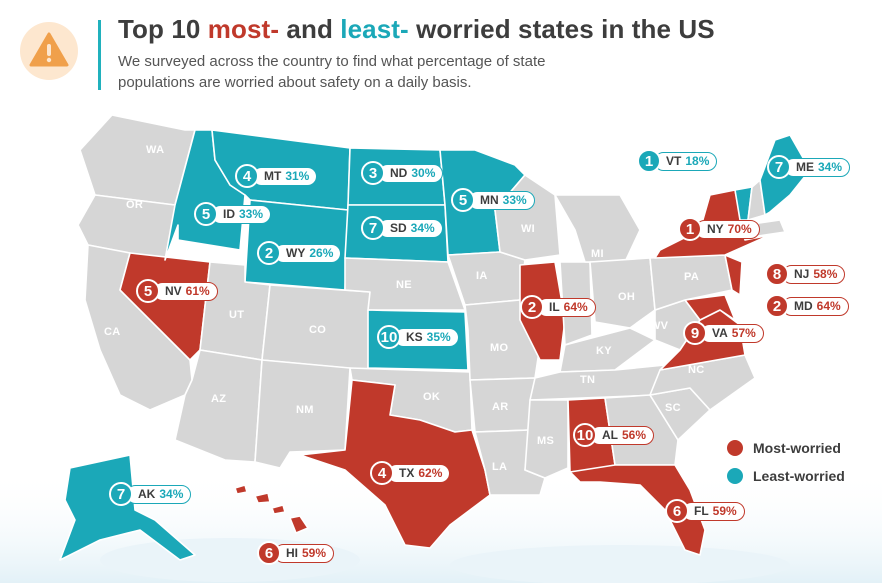  What do you see at coordinates (575, 307) in the screenshot?
I see `percent-value: 64%` at bounding box center [575, 307].